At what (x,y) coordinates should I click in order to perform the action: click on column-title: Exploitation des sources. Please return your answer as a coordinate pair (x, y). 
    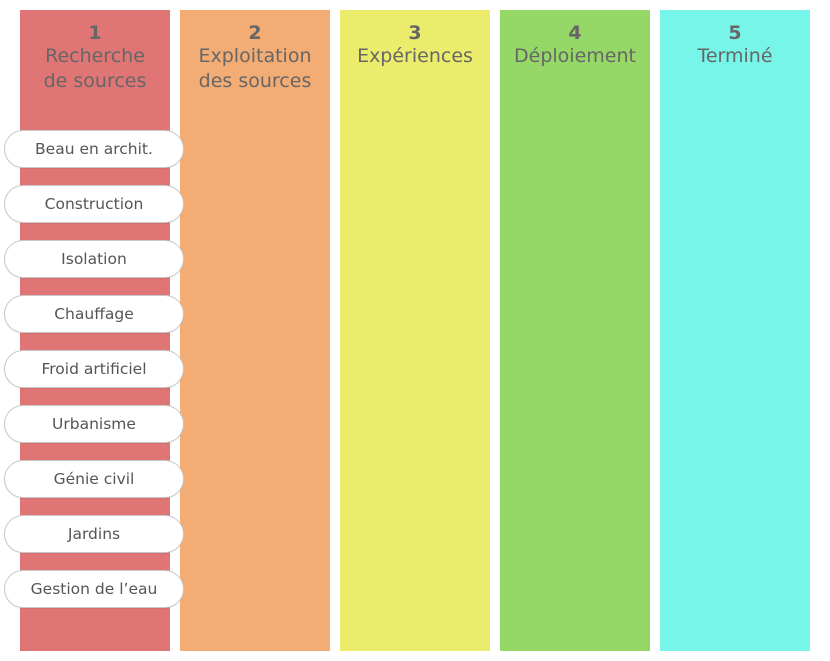
    Looking at the image, I should click on (255, 68).